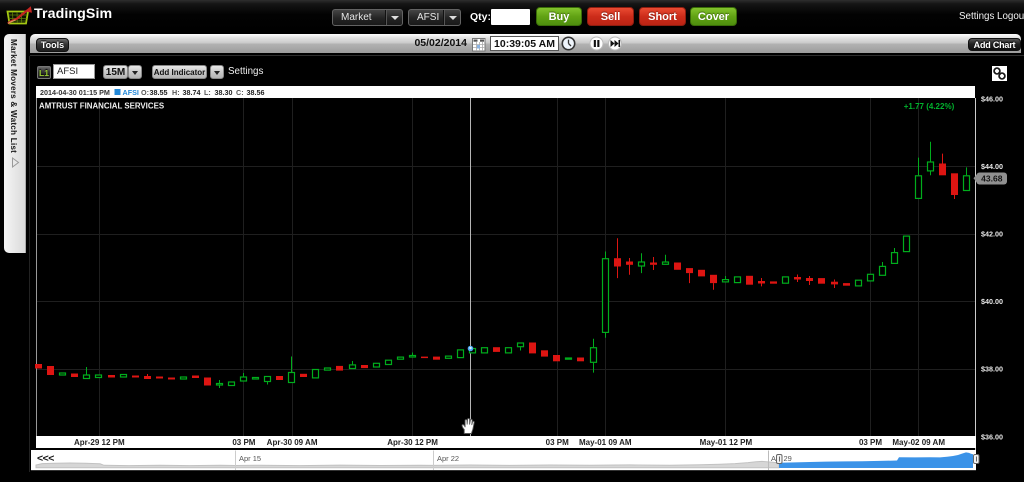  What do you see at coordinates (992, 437) in the screenshot?
I see `svg-text: $36.00` at bounding box center [992, 437].